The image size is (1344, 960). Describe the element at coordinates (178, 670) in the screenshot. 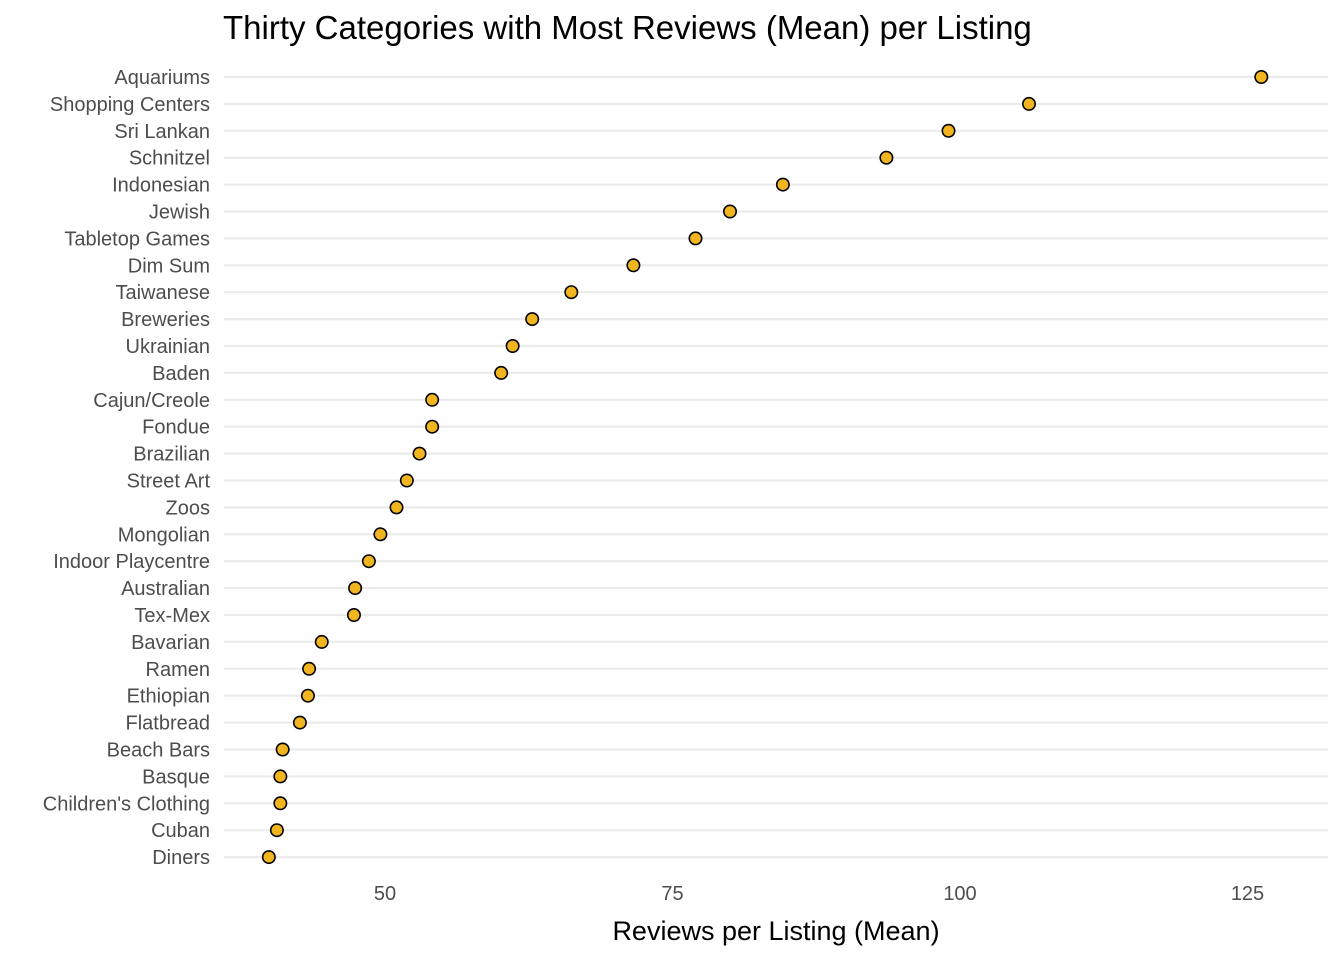

I see `y-tick-label: Ramen` at that location.